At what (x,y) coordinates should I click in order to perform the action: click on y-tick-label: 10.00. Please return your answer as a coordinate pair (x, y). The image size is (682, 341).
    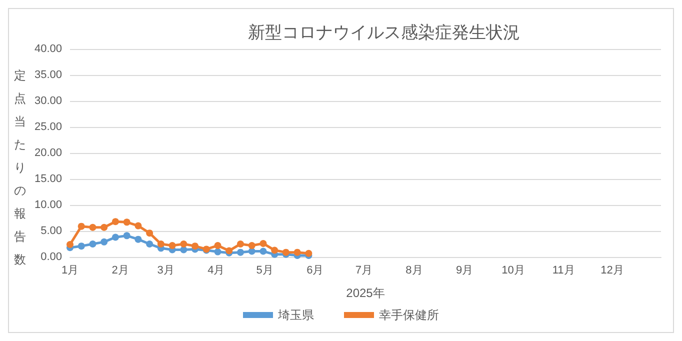
    Looking at the image, I should click on (48, 205).